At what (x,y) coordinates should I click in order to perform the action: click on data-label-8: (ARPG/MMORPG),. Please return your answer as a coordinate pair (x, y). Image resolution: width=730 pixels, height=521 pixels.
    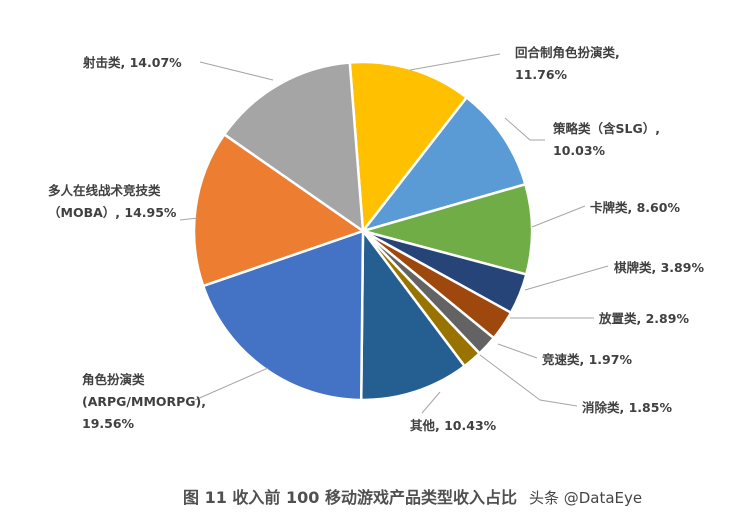
    Looking at the image, I should click on (144, 401).